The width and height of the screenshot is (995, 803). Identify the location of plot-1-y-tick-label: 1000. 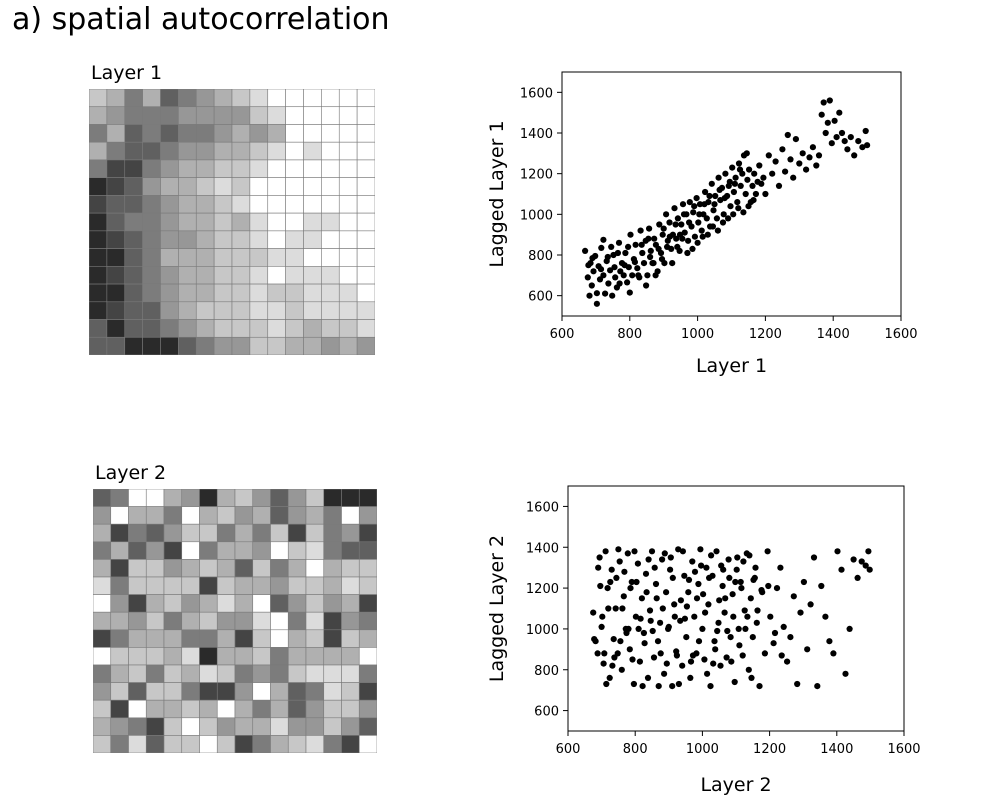
(536, 215).